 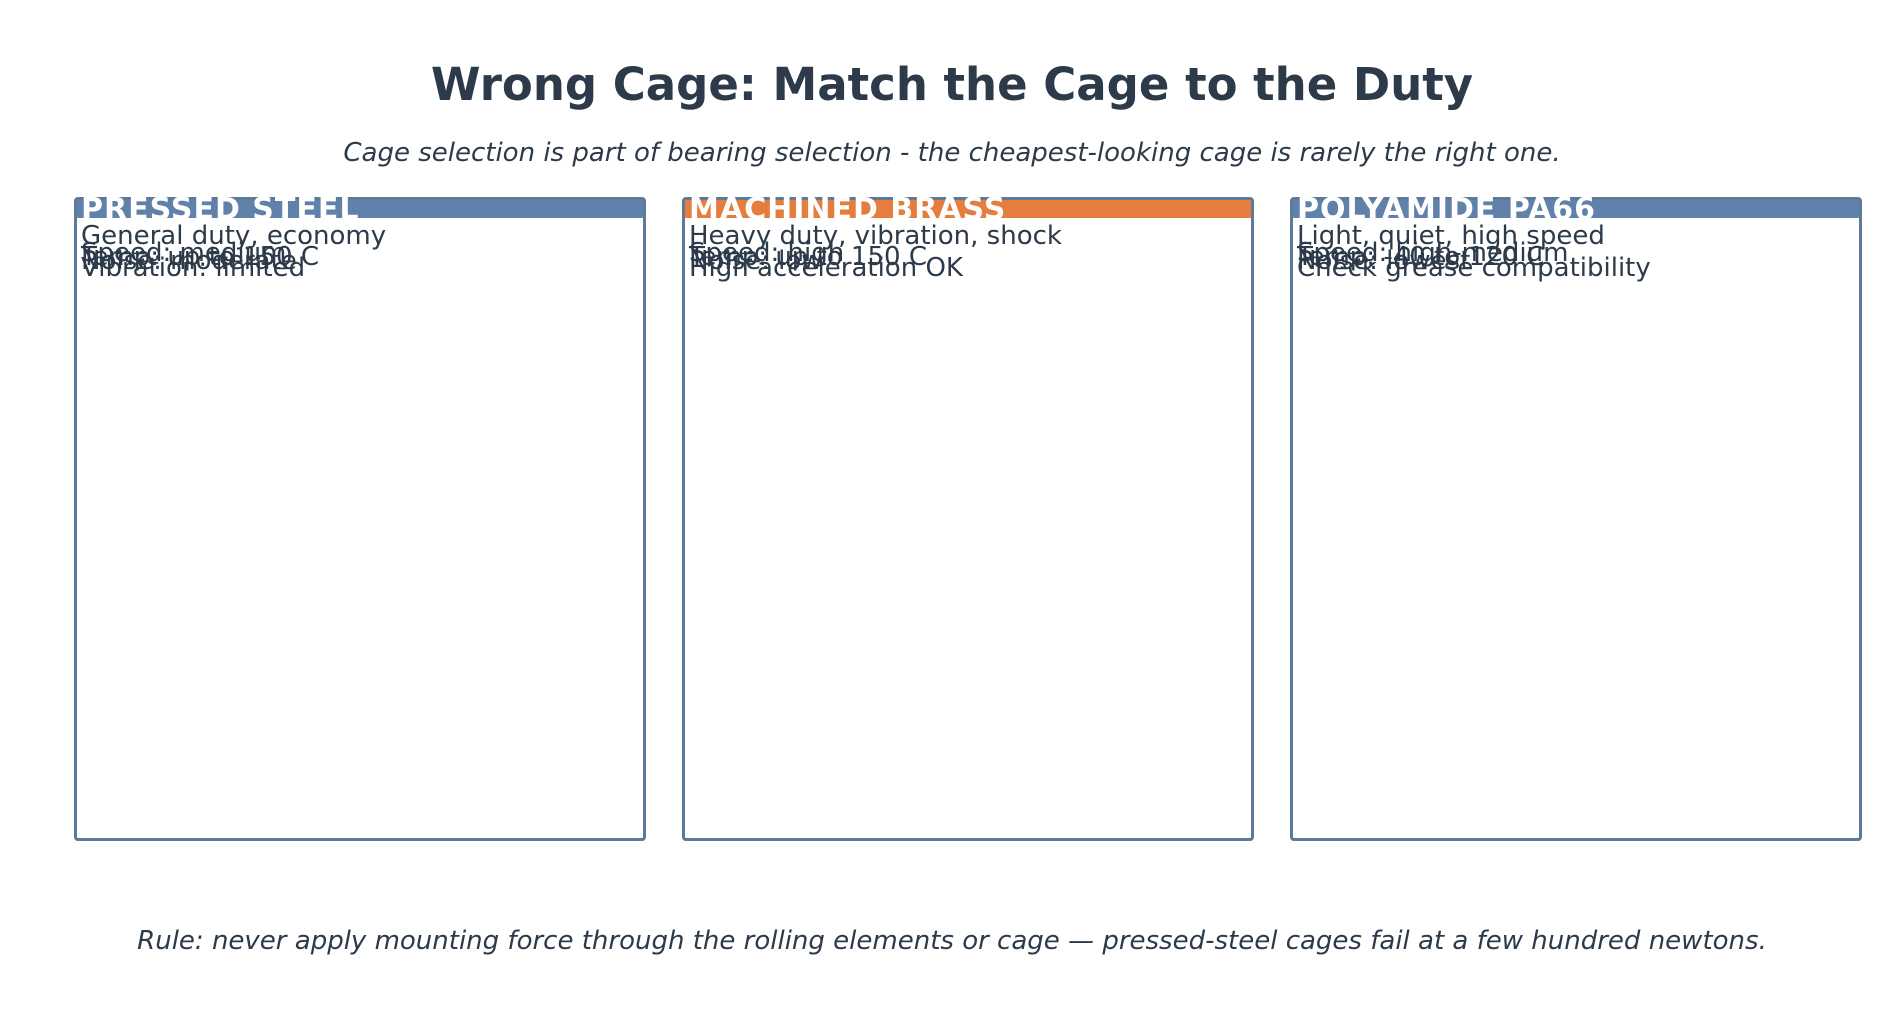 I want to click on panel-speed-line: Speed: high-medium, so click(x=1433, y=253).